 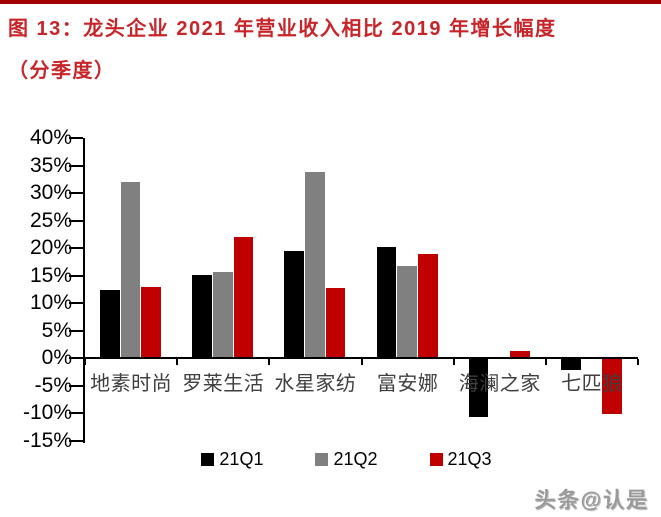 What do you see at coordinates (56, 330) in the screenshot?
I see `y-axis-label: 5%` at bounding box center [56, 330].